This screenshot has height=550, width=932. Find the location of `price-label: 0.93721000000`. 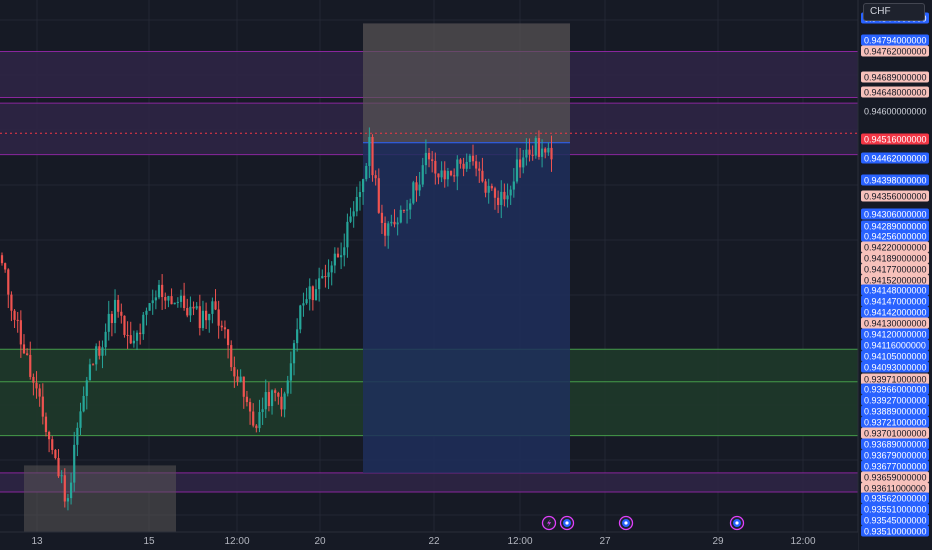

price-label: 0.93721000000 is located at coordinates (895, 423).